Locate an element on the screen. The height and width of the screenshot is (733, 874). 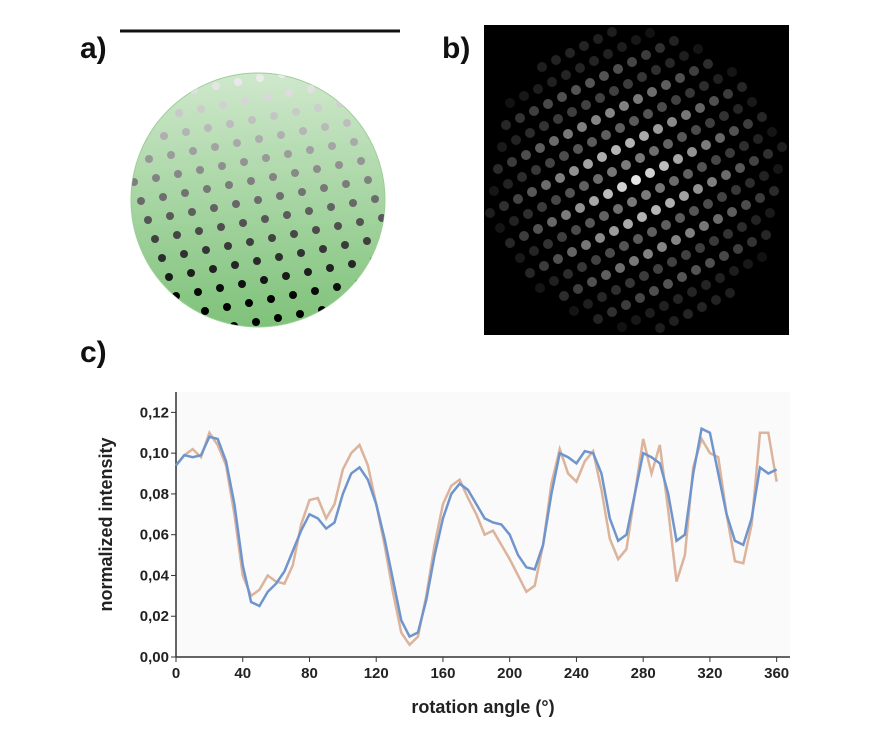
x-tick-label: 40 is located at coordinates (242, 673).